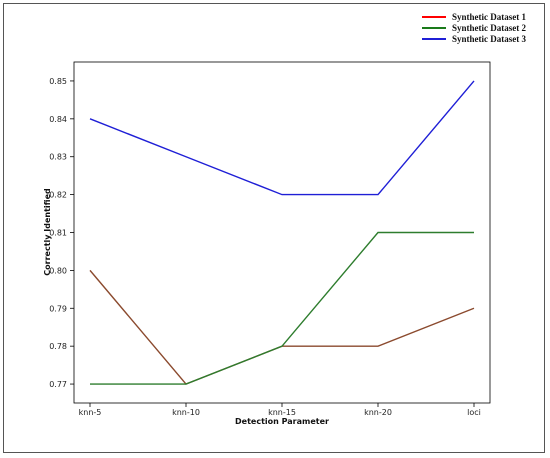 The height and width of the screenshot is (458, 550). Describe the element at coordinates (47, 232) in the screenshot. I see `y-axis-title: Correctly Identified` at that location.